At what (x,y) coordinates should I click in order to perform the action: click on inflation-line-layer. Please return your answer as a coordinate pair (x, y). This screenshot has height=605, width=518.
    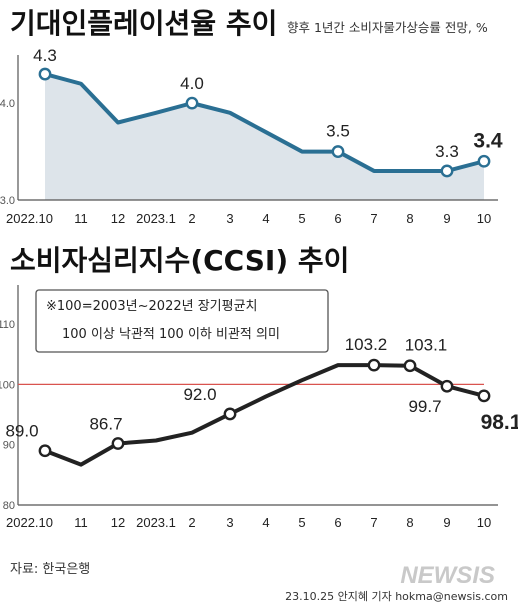
    Looking at the image, I should click on (264, 122).